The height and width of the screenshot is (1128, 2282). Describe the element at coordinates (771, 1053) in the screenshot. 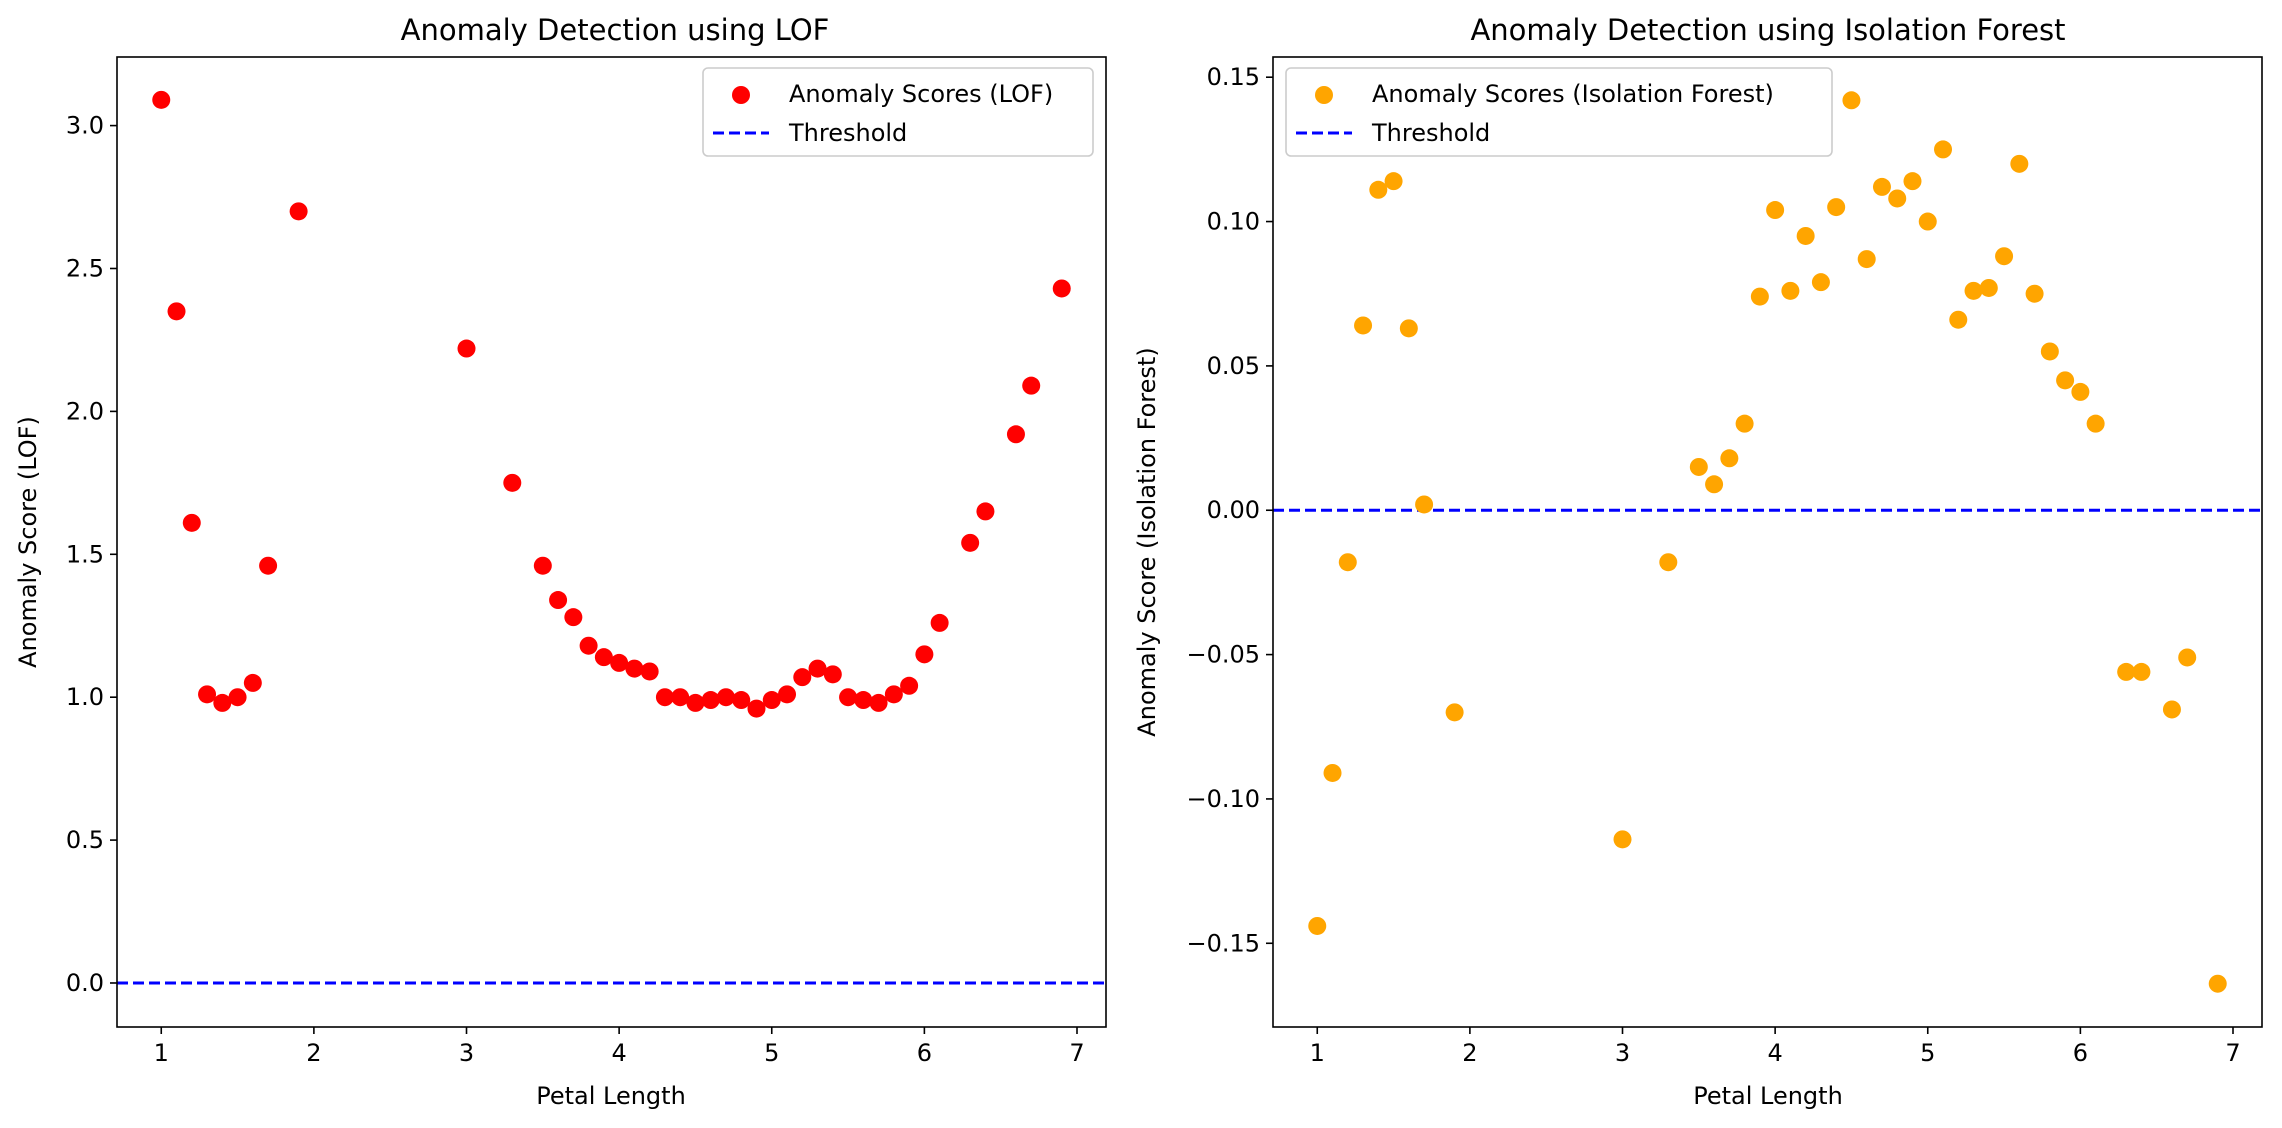

I see `x-tick-label: 5` at that location.